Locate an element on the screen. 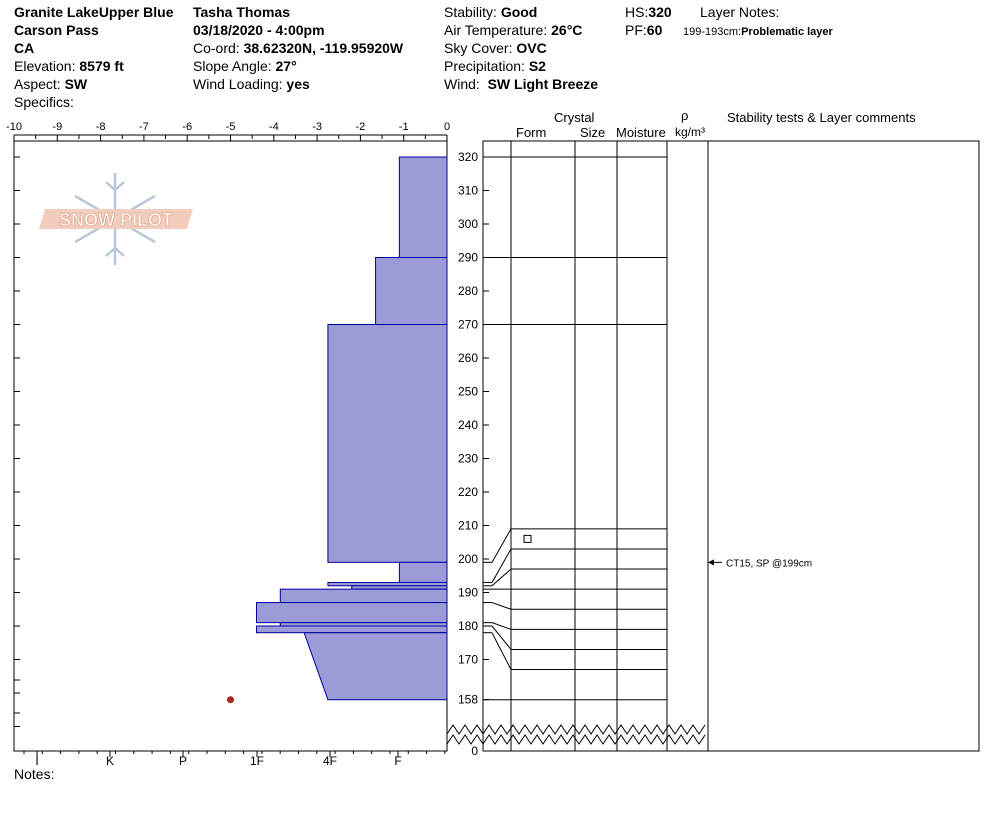 The height and width of the screenshot is (840, 994). temperature-tick-label: -1 is located at coordinates (404, 127).